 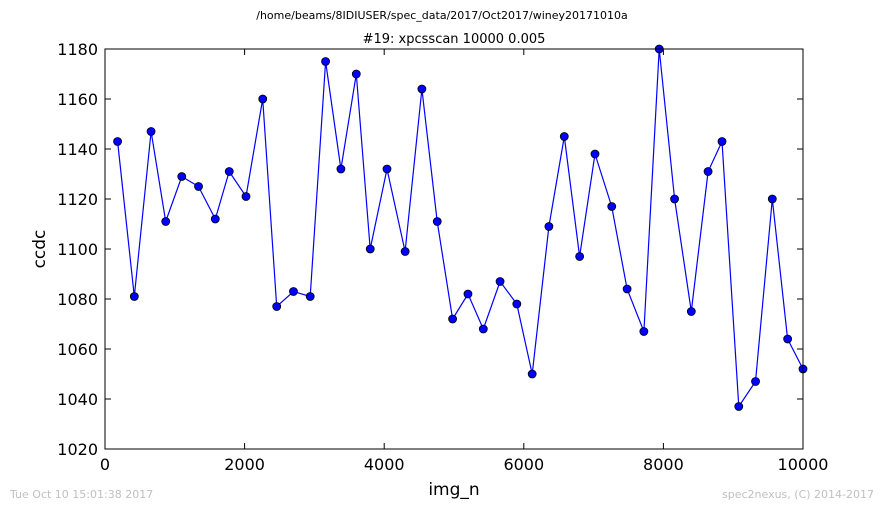 I want to click on x-tick-label: 0, so click(x=105, y=464).